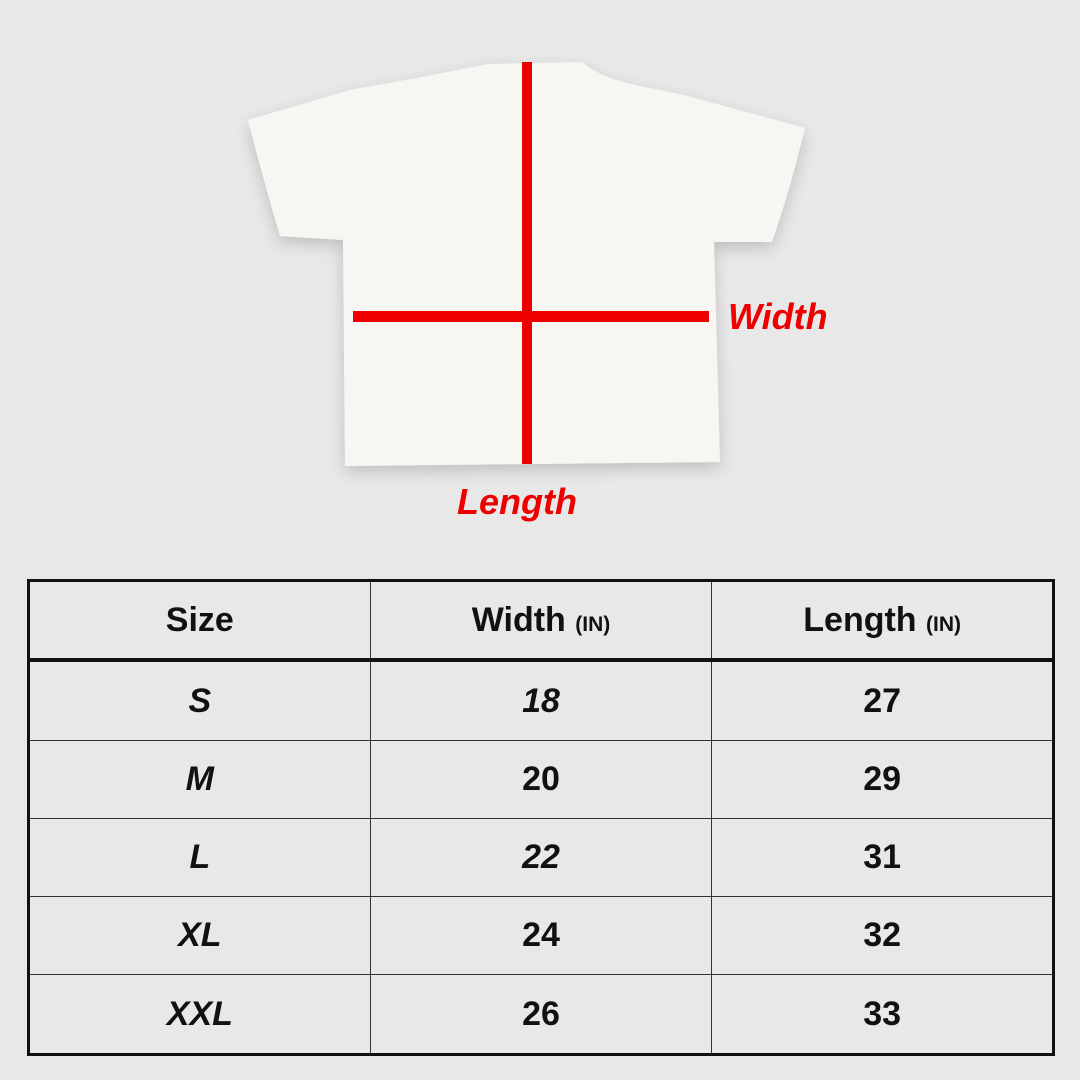 The width and height of the screenshot is (1080, 1080). Describe the element at coordinates (199, 780) in the screenshot. I see `size-cell: M` at that location.